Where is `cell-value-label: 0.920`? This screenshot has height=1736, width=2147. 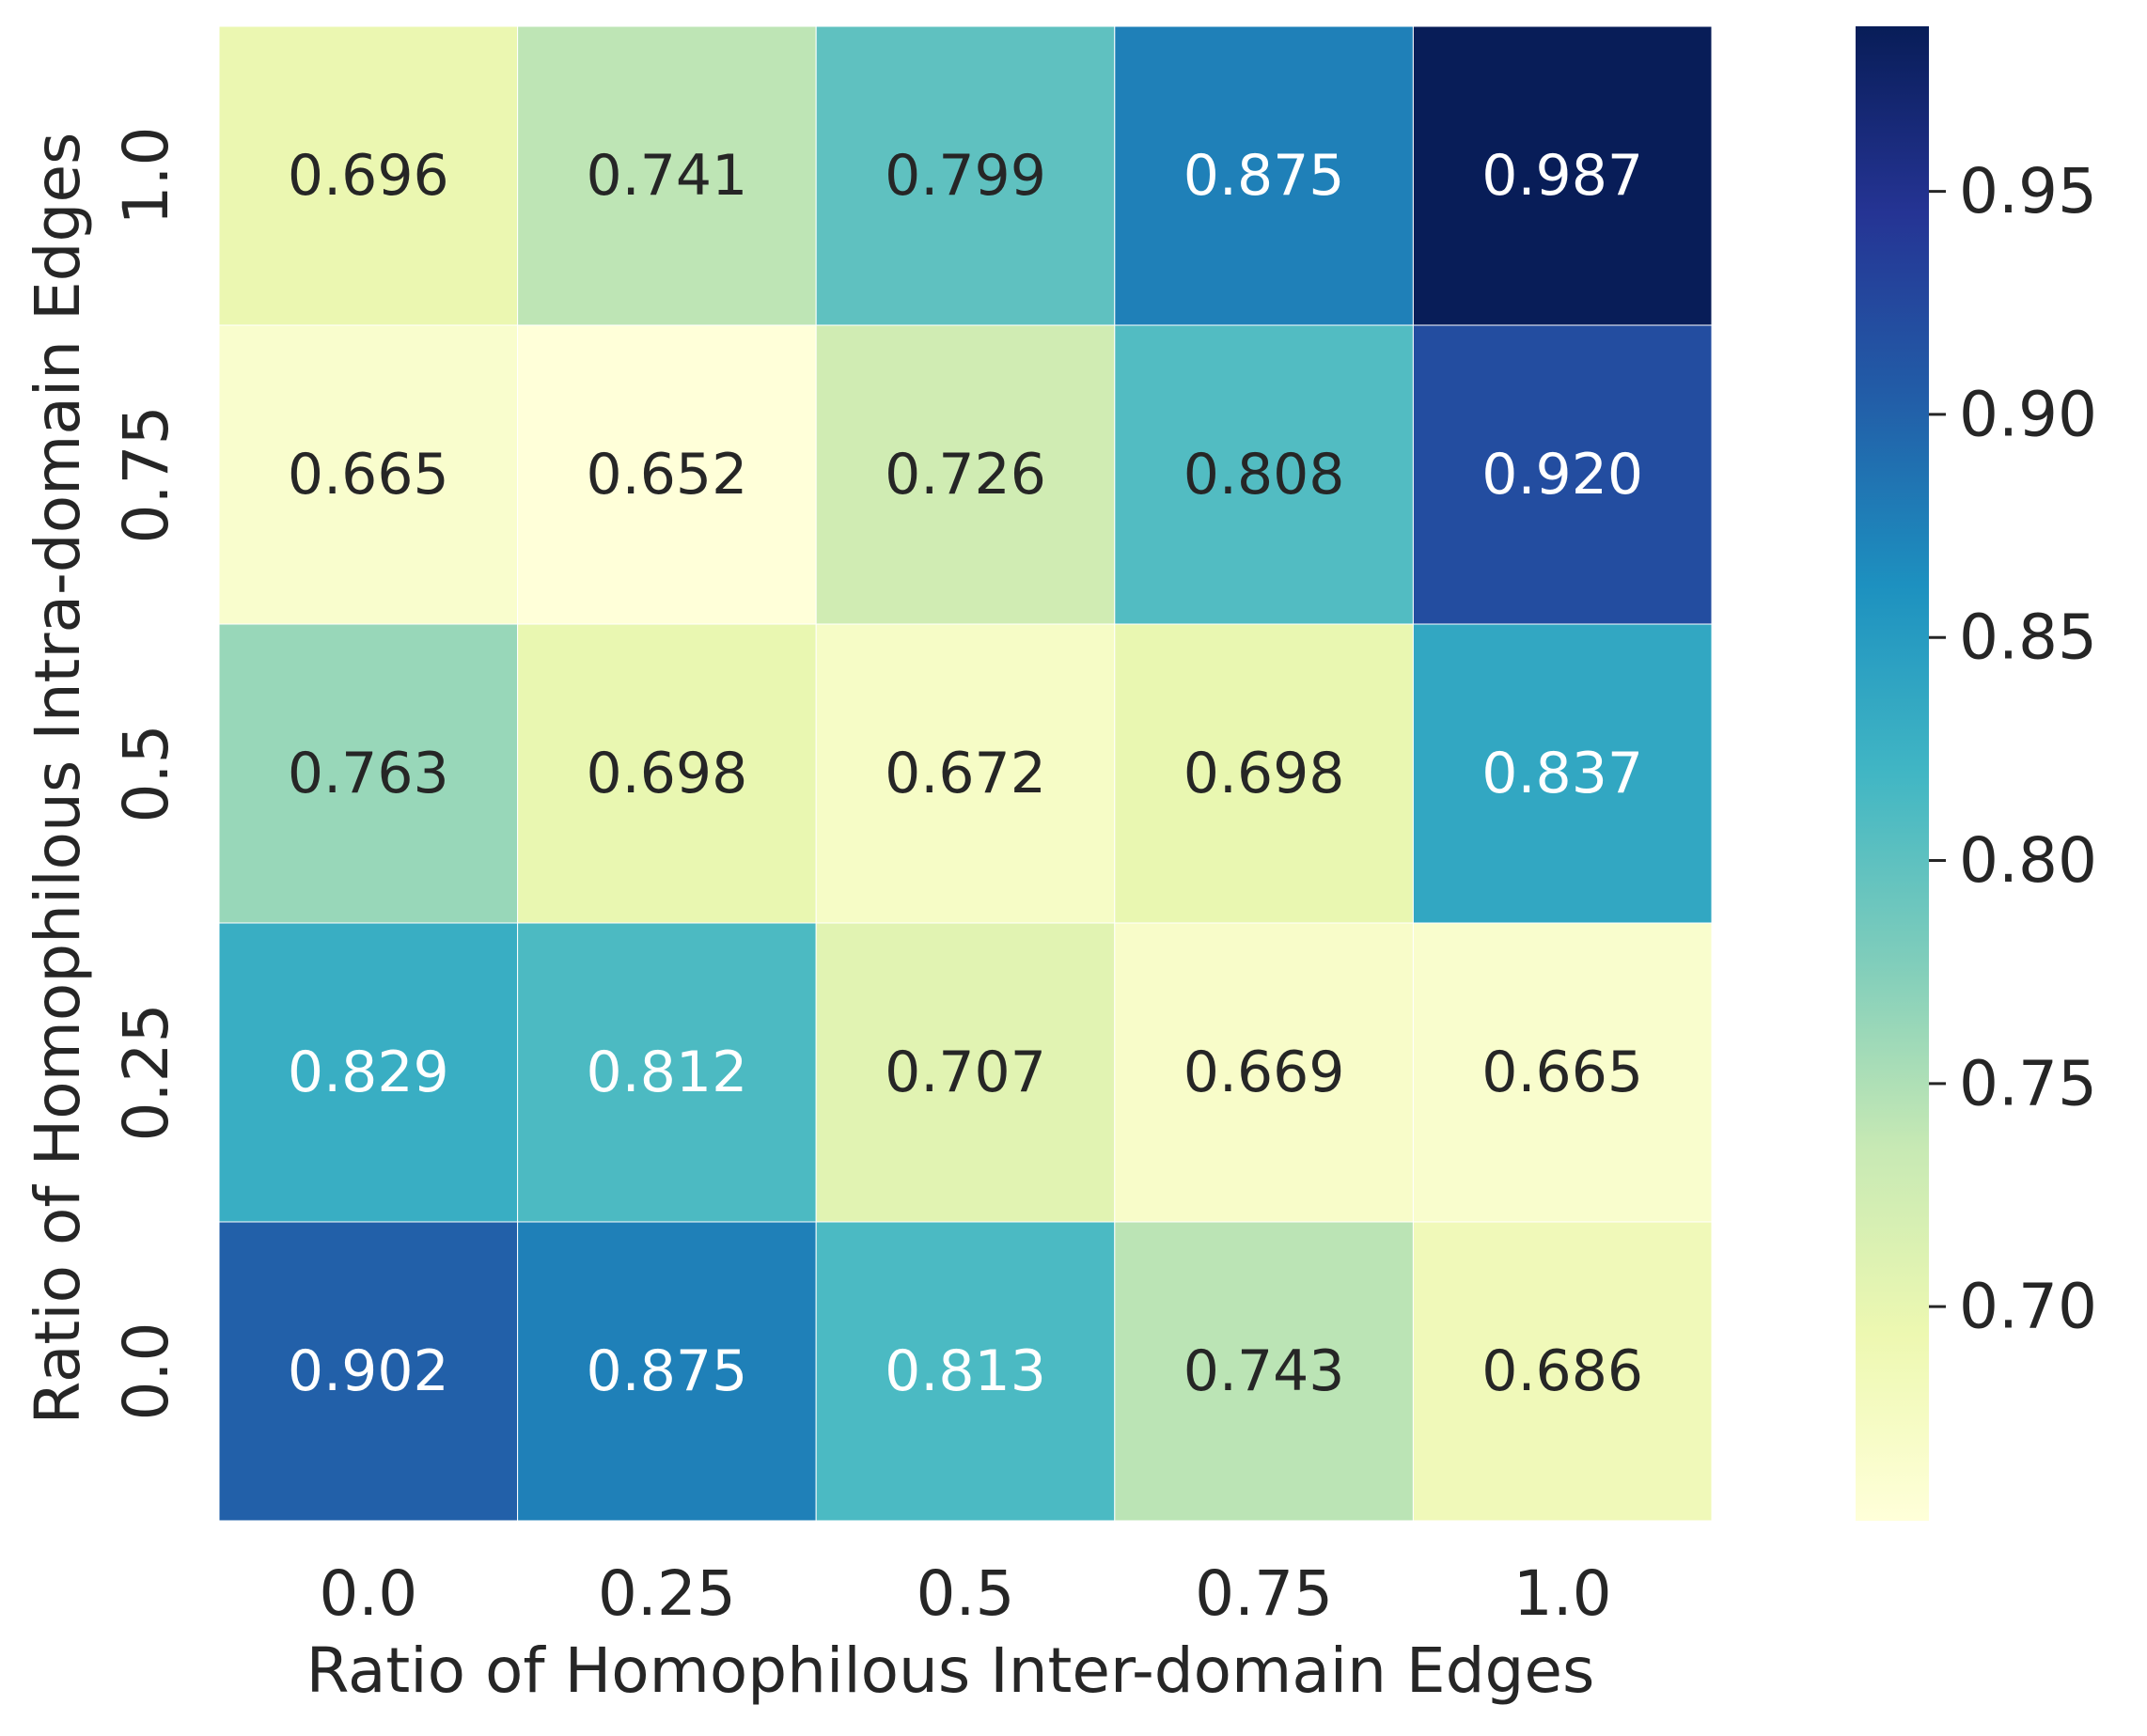
cell-value-label: 0.920 is located at coordinates (1562, 475).